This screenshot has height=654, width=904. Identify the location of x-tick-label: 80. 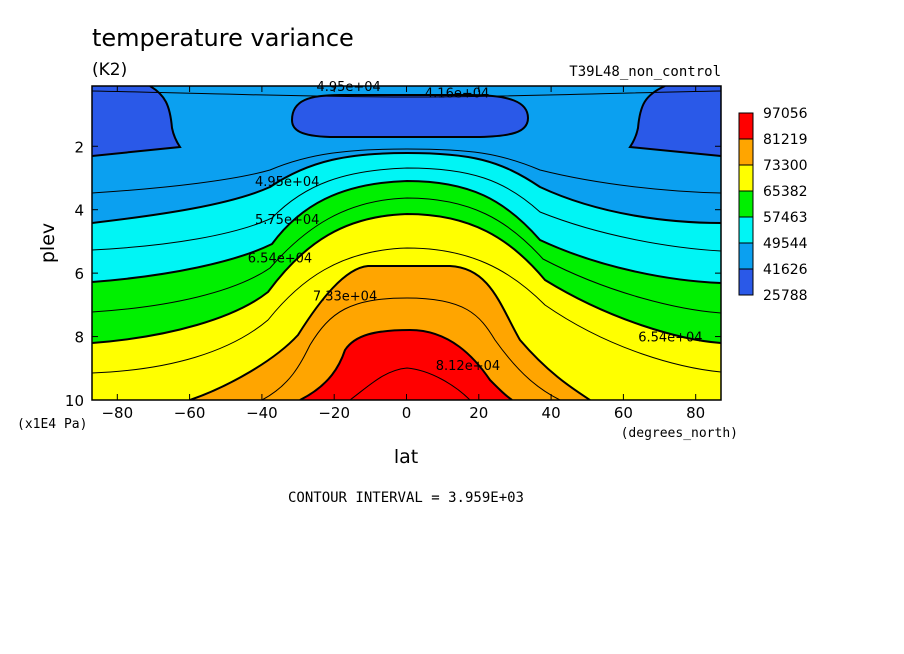
(695, 413).